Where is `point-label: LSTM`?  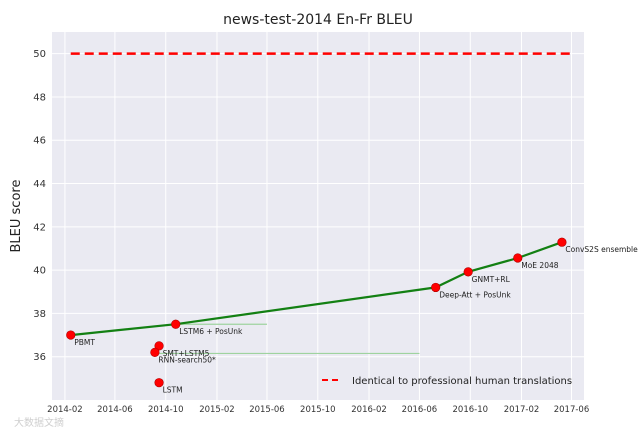 point-label: LSTM is located at coordinates (173, 390).